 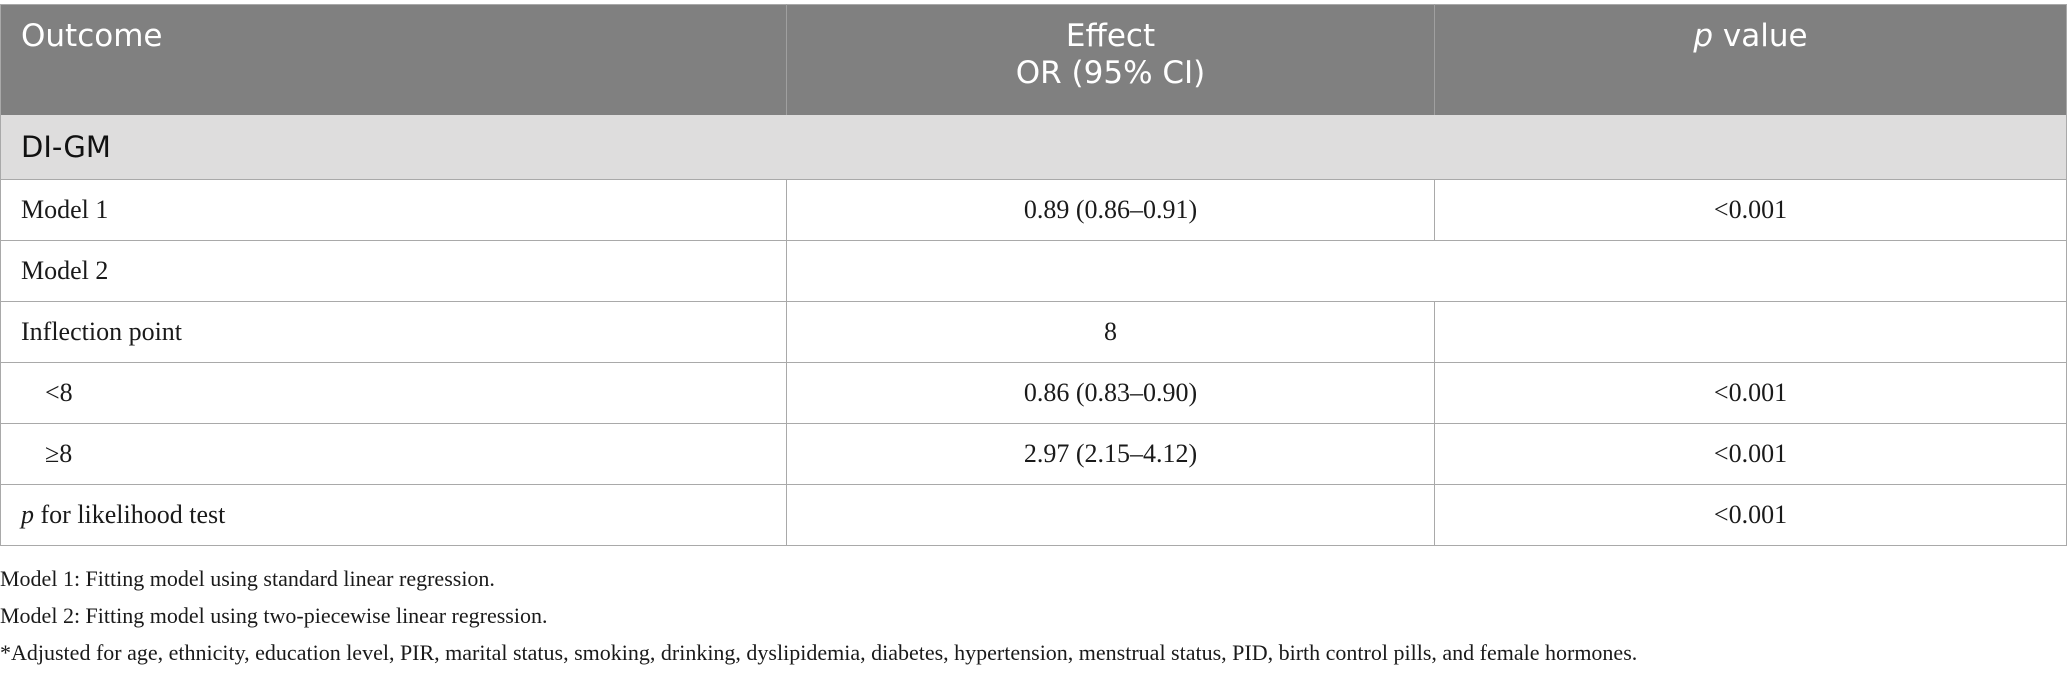 I want to click on row-effect: 8, so click(x=1110, y=332).